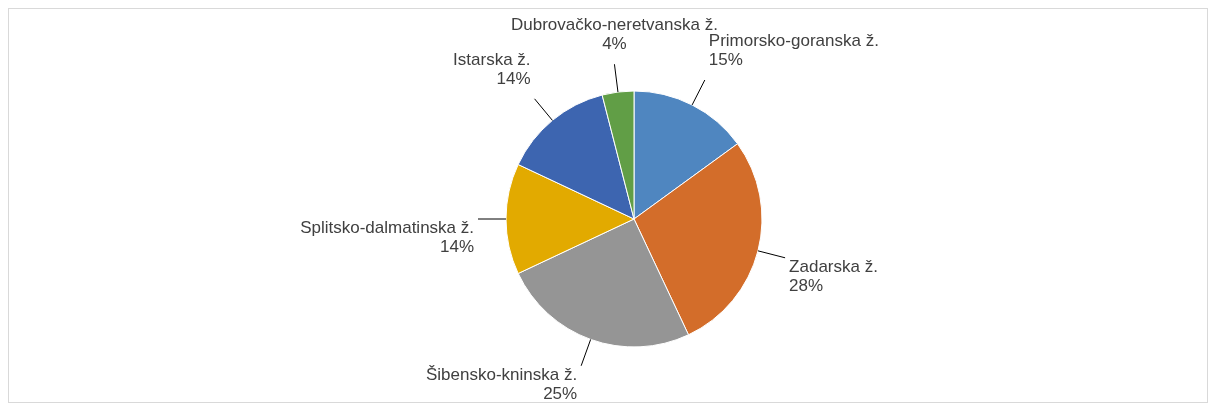  What do you see at coordinates (614, 44) in the screenshot?
I see `data-label: 4%` at bounding box center [614, 44].